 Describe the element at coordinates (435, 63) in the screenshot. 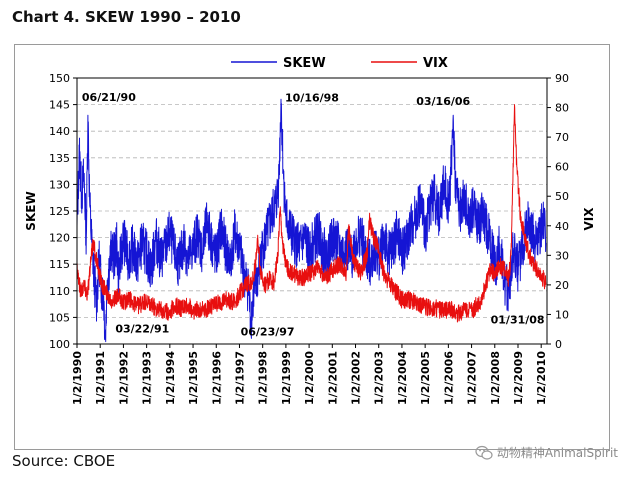

I see `legend-label-vix: VIX` at that location.